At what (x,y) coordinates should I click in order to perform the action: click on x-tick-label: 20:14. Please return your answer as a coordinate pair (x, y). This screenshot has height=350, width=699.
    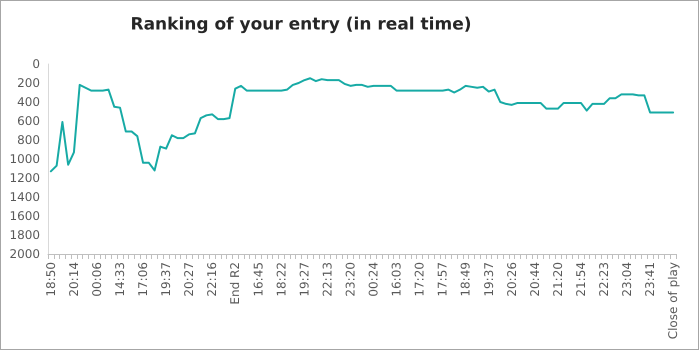
    Looking at the image, I should click on (73, 279).